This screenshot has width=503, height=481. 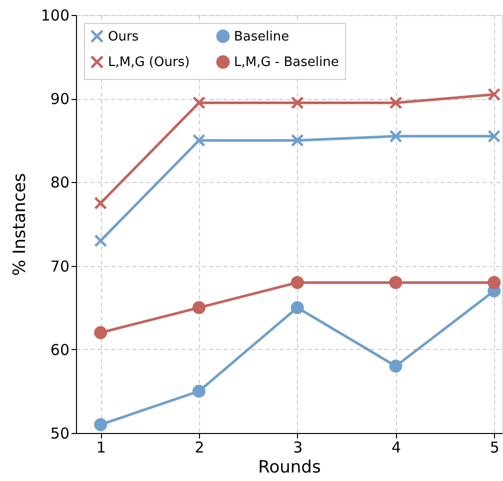 I want to click on x-tick-label: 4, so click(x=396, y=447).